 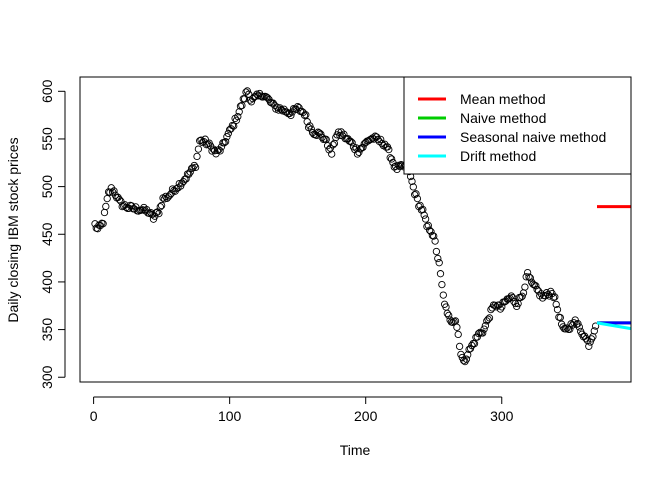 I want to click on y-tick-label: 400, so click(x=47, y=282).